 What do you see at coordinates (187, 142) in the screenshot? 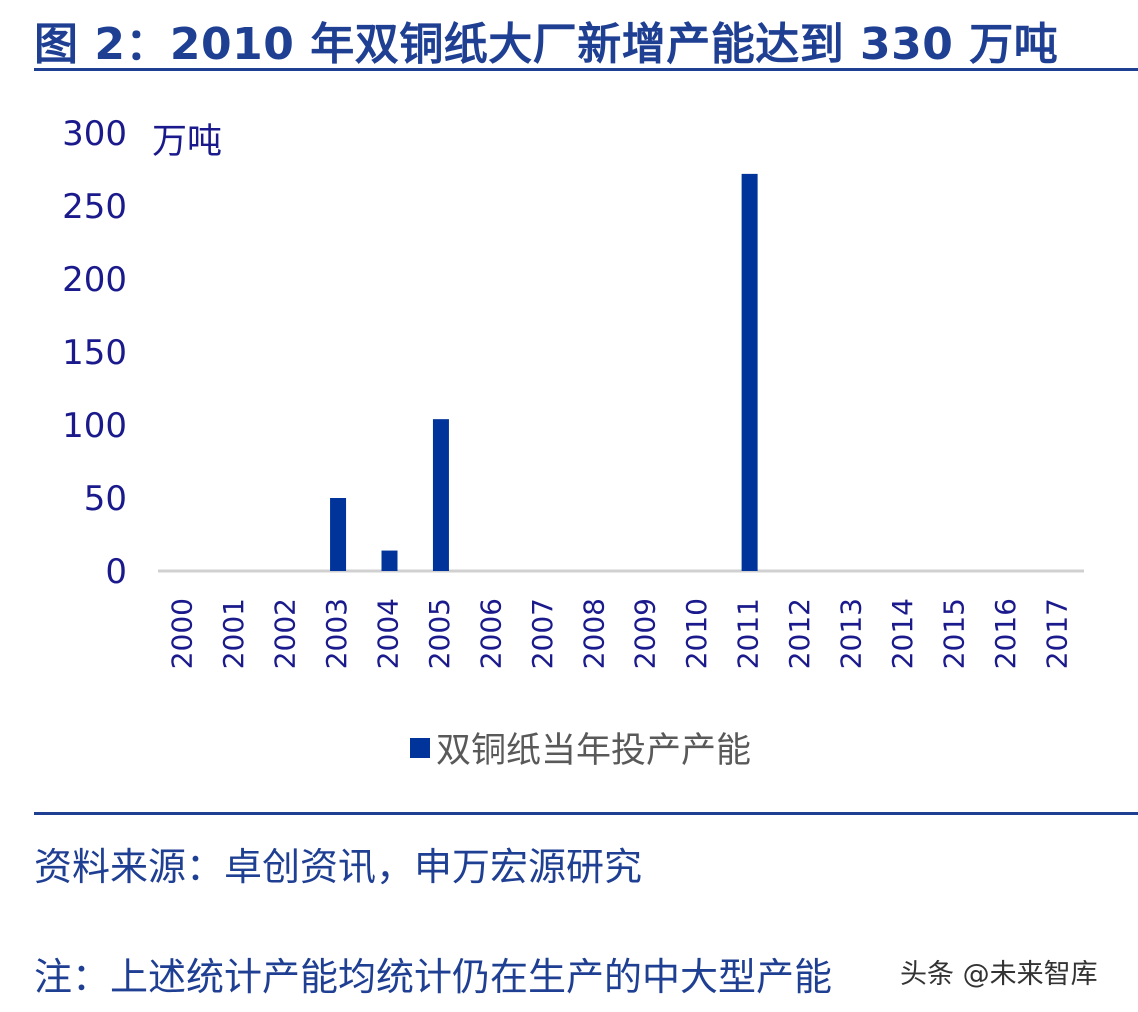
I see `y-axis-unit-label: 万吨` at bounding box center [187, 142].